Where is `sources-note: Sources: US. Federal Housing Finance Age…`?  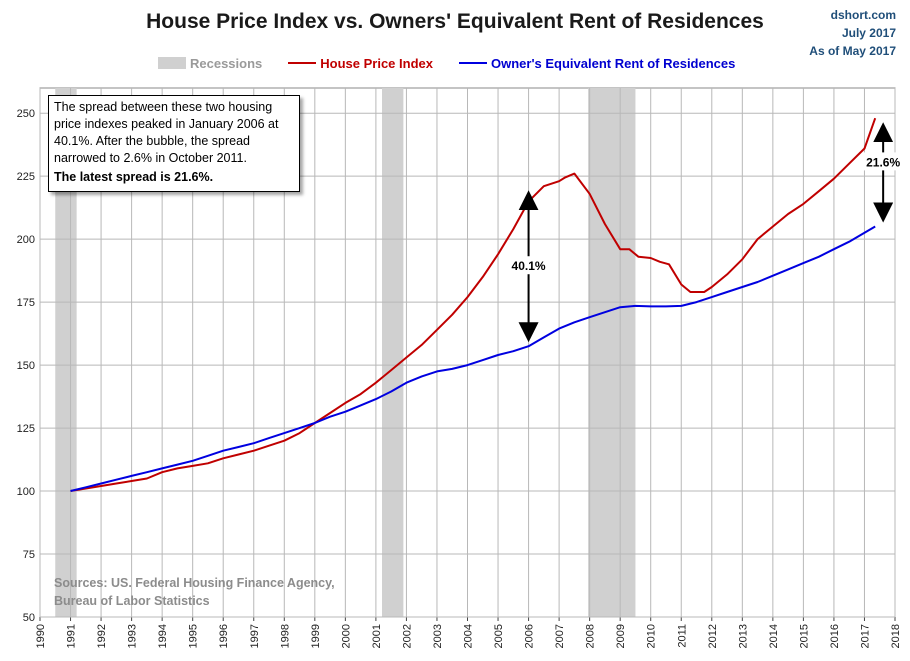
sources-note: Sources: US. Federal Housing Finance Age… is located at coordinates (194, 592).